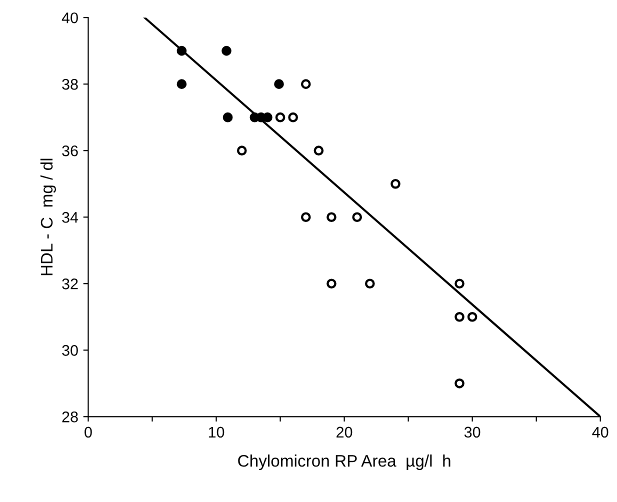  I want to click on y-tick-label: 40, so click(70, 18).